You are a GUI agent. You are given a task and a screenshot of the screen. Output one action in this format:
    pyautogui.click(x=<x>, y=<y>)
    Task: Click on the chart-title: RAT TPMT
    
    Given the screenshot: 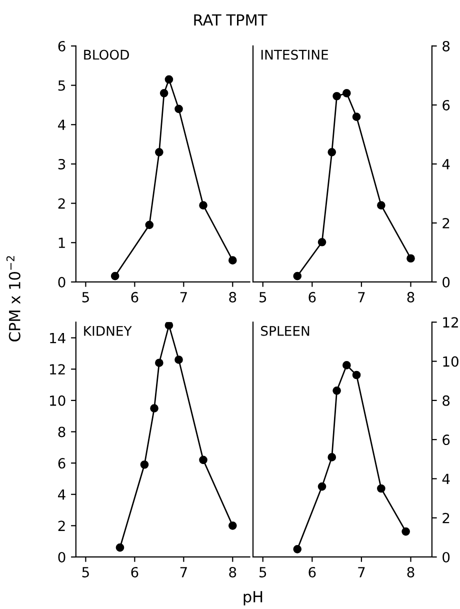 What is the action you would take?
    pyautogui.click(x=231, y=20)
    